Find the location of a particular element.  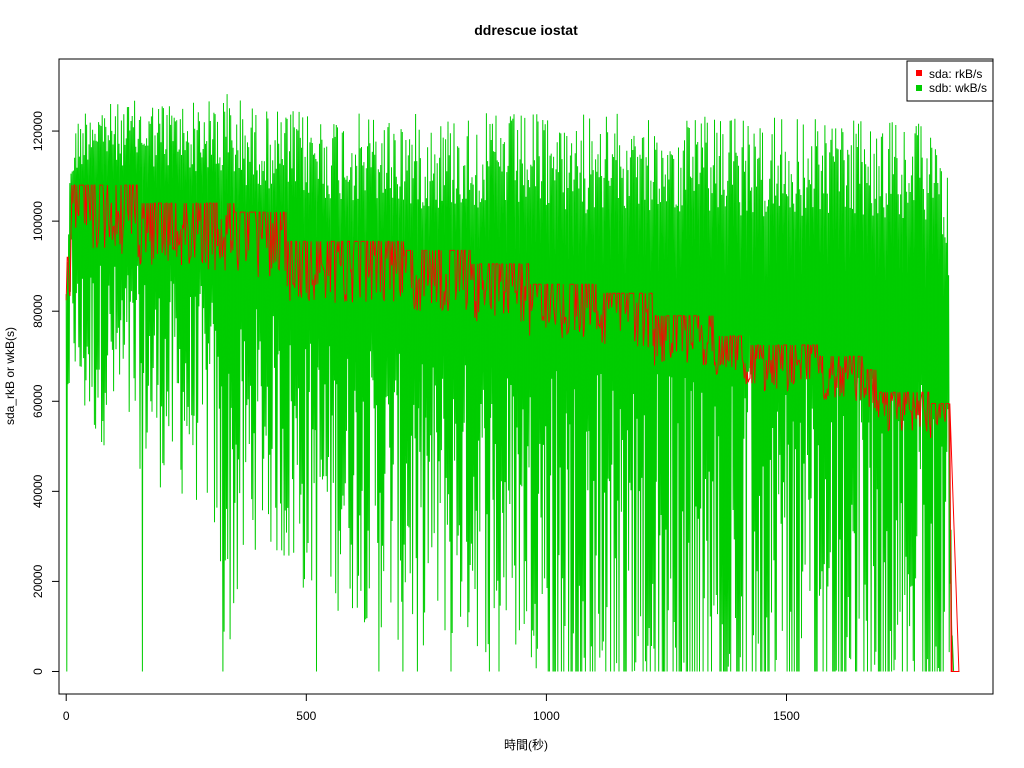

x-axis: 0 500 1000 1500 is located at coordinates (431, 708).